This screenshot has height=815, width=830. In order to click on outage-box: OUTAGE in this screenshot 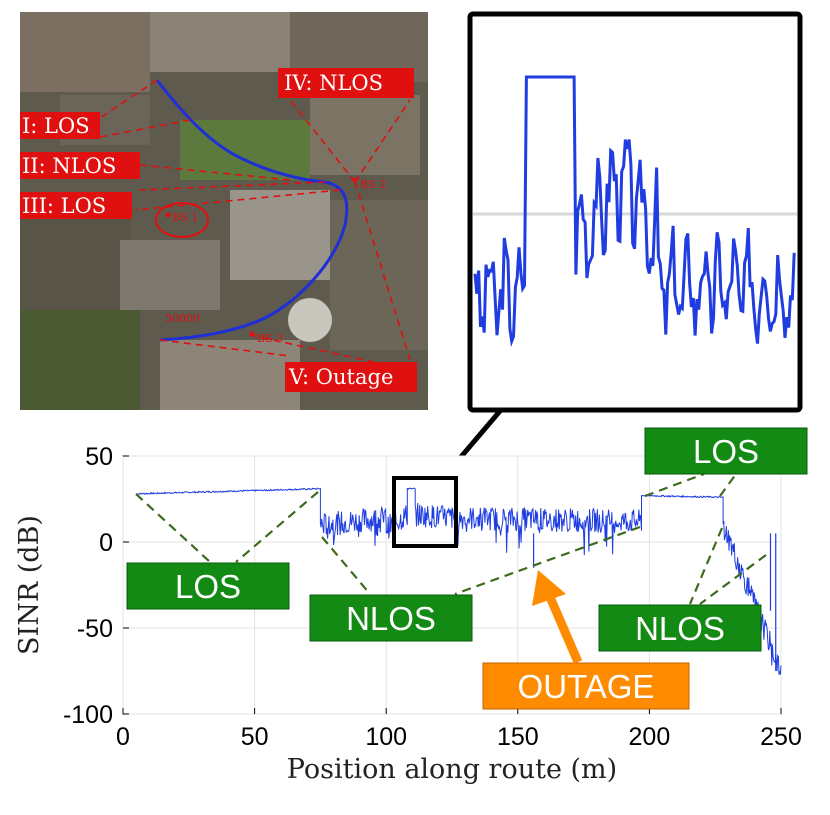, I will do `click(586, 686)`.